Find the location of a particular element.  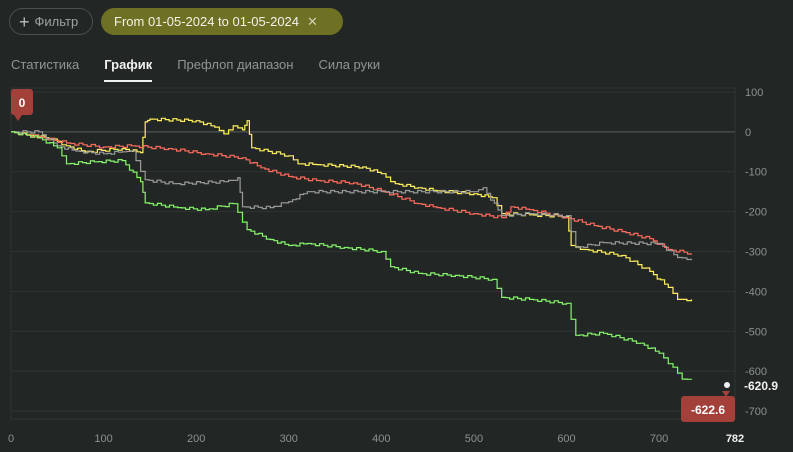

x-tick-label: 200 is located at coordinates (196, 439).